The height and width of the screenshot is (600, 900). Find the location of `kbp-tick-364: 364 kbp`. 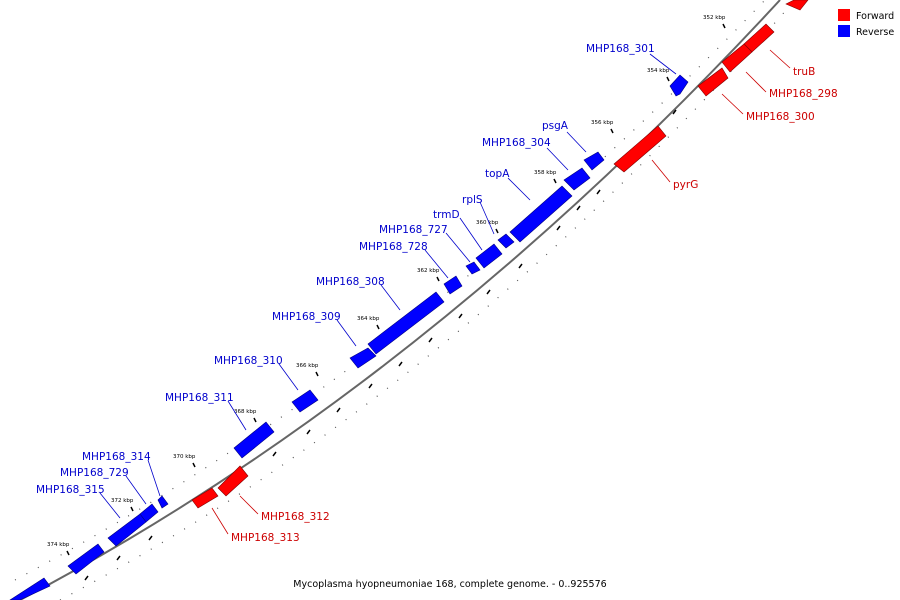

kbp-tick-364: 364 kbp is located at coordinates (368, 319).